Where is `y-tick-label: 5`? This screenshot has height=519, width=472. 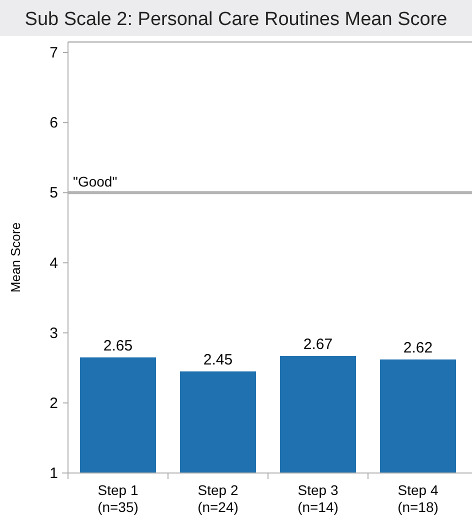 y-tick-label: 5 is located at coordinates (54, 193).